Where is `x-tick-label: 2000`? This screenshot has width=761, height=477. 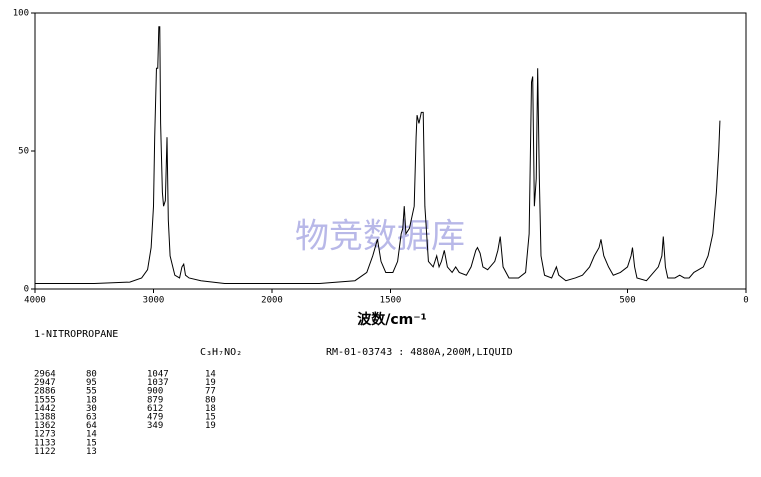
x-tick-label: 2000 is located at coordinates (272, 301).